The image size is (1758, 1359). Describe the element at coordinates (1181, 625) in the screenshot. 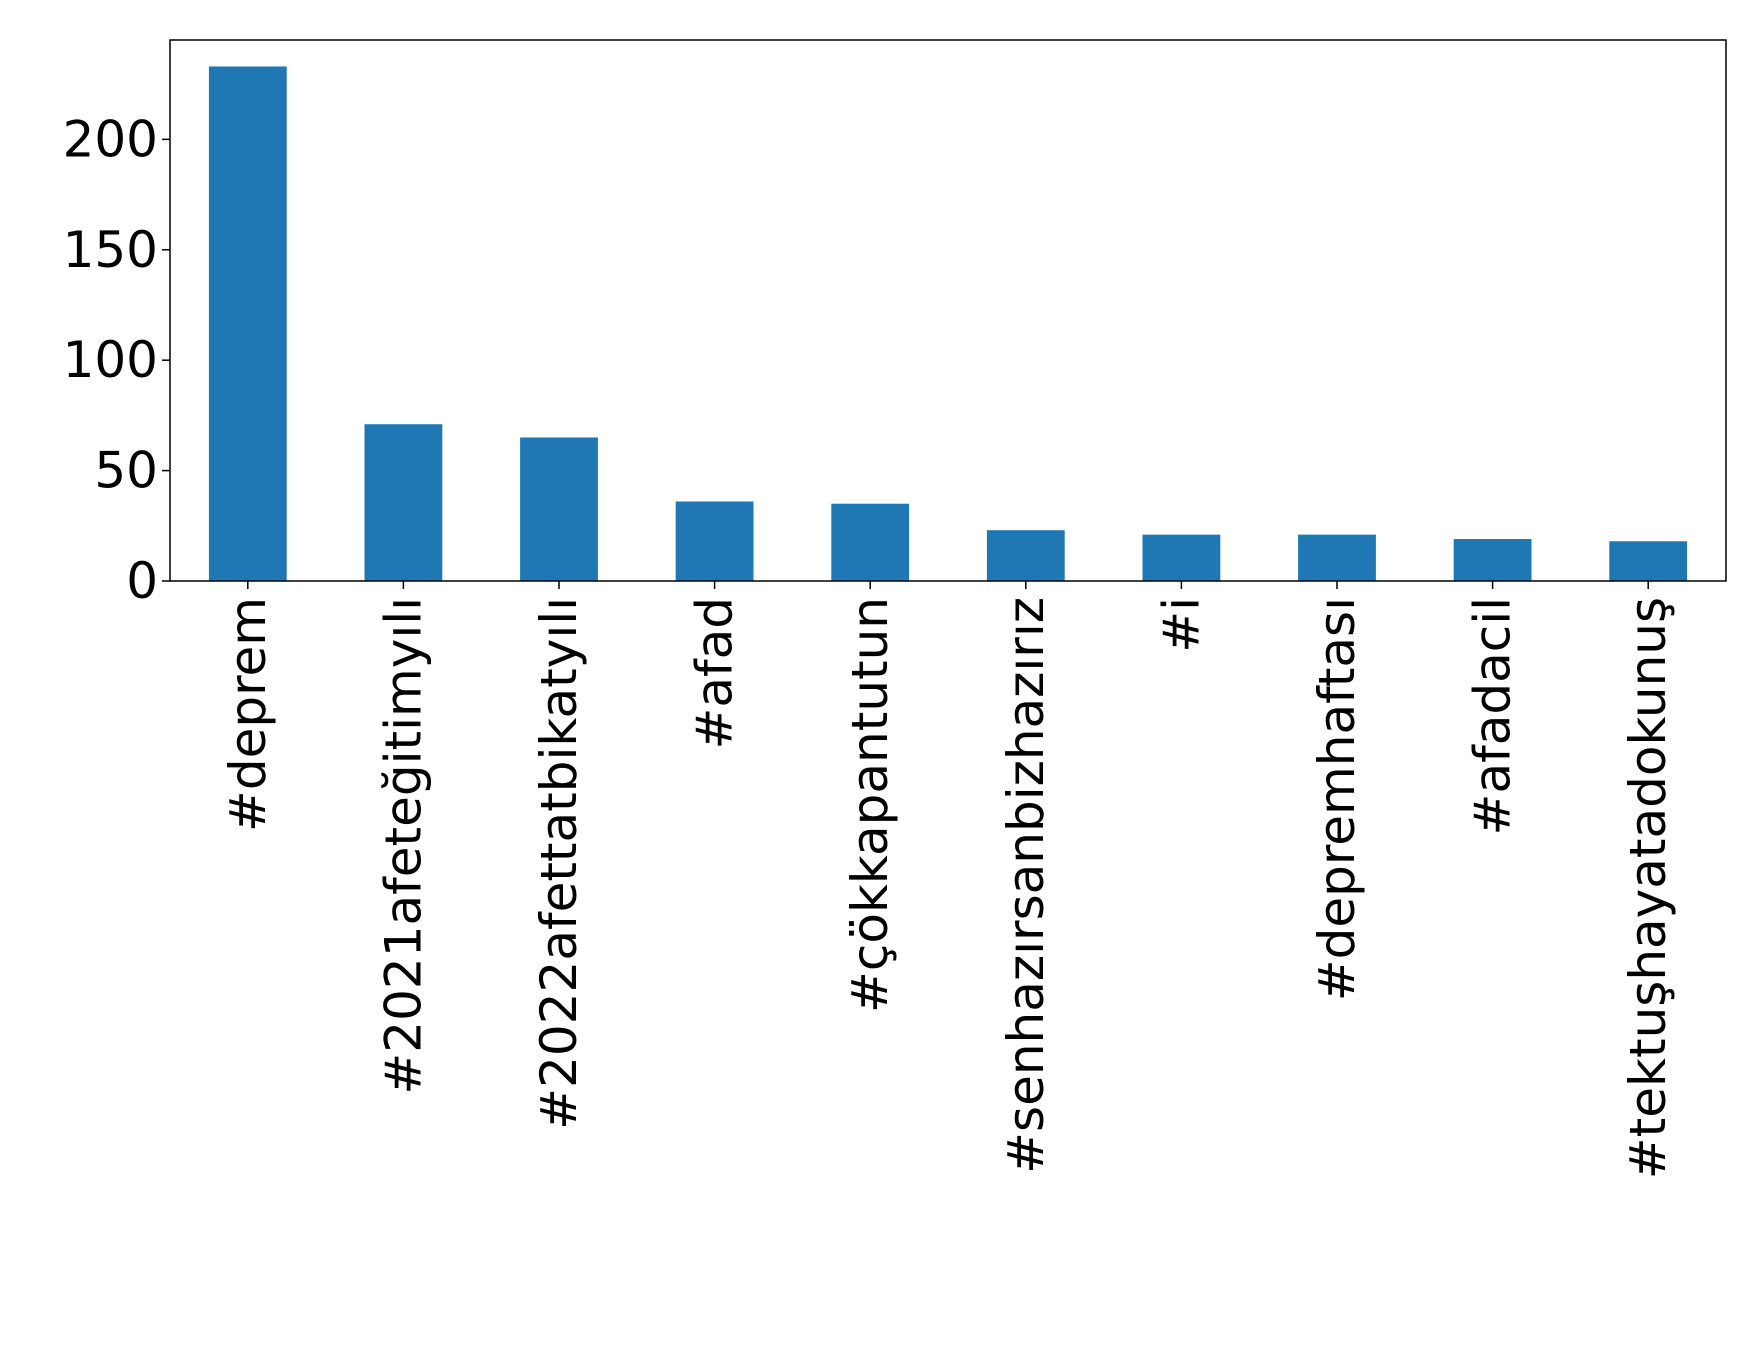

I see `x-tick-label-6: #i` at that location.